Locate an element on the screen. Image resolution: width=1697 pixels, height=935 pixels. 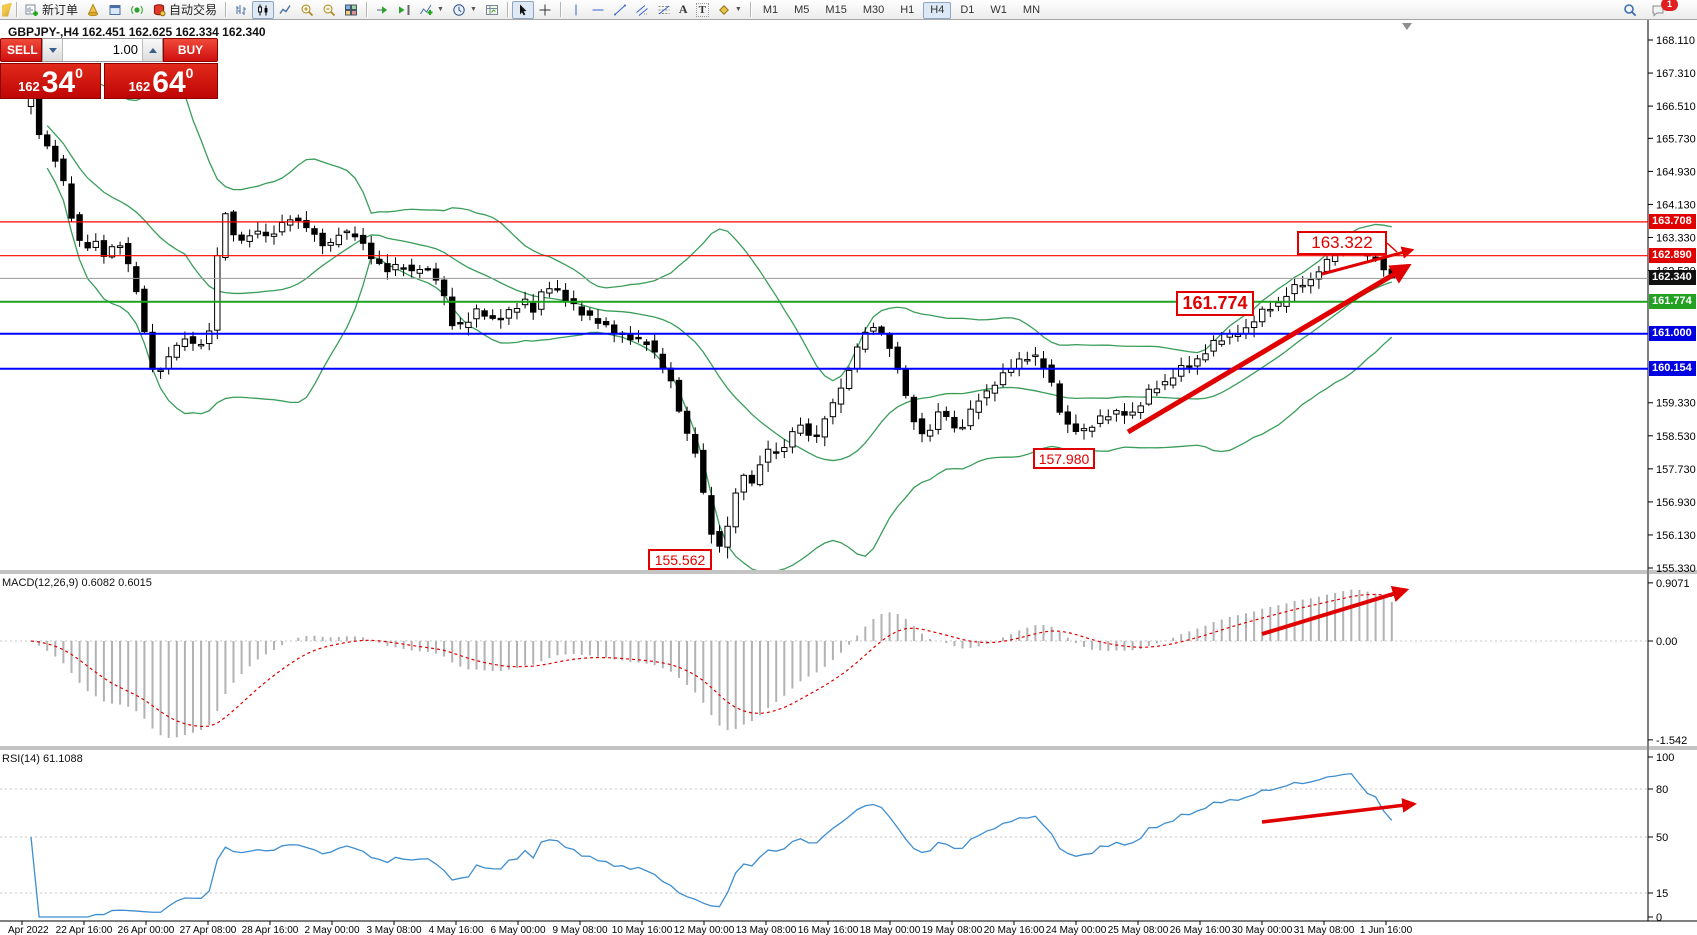
speaker-icon is located at coordinates (137, 9).